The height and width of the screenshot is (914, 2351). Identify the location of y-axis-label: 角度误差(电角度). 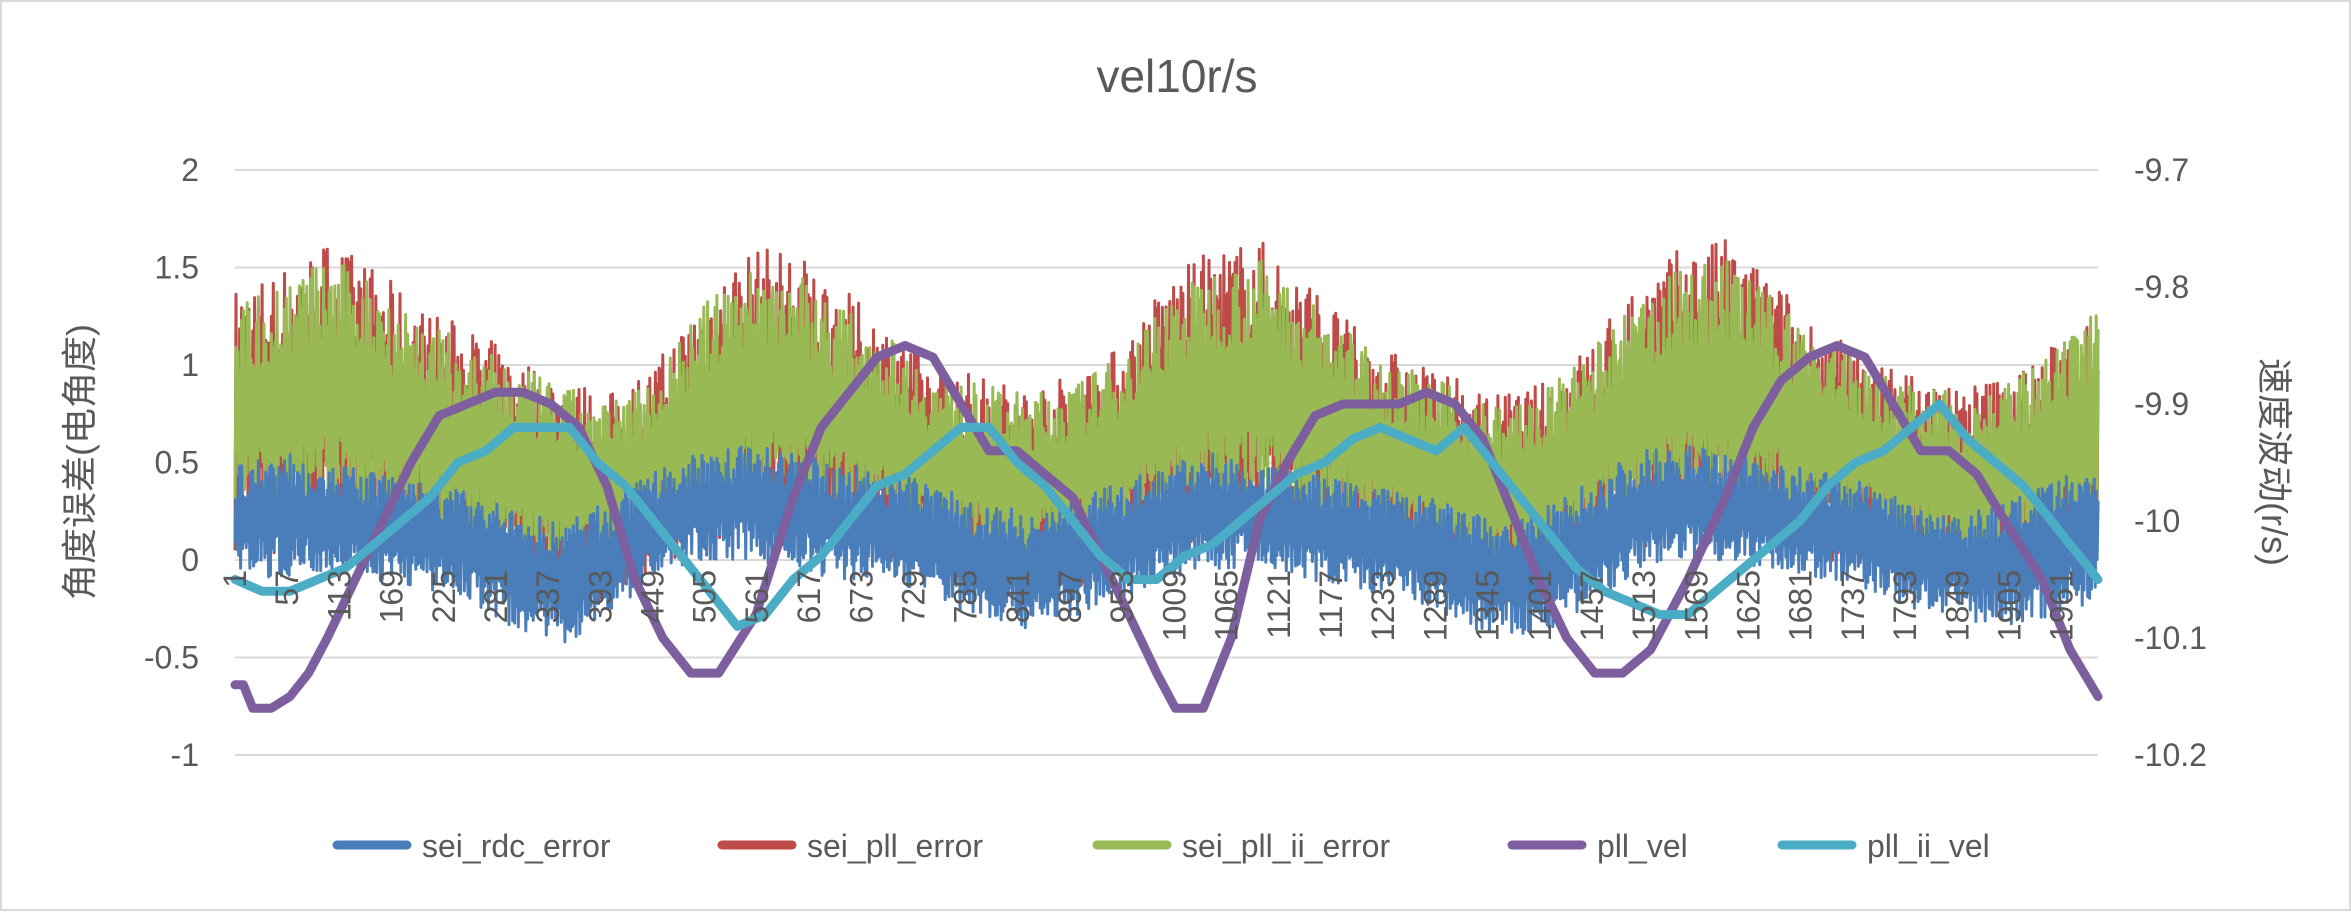
(79, 462).